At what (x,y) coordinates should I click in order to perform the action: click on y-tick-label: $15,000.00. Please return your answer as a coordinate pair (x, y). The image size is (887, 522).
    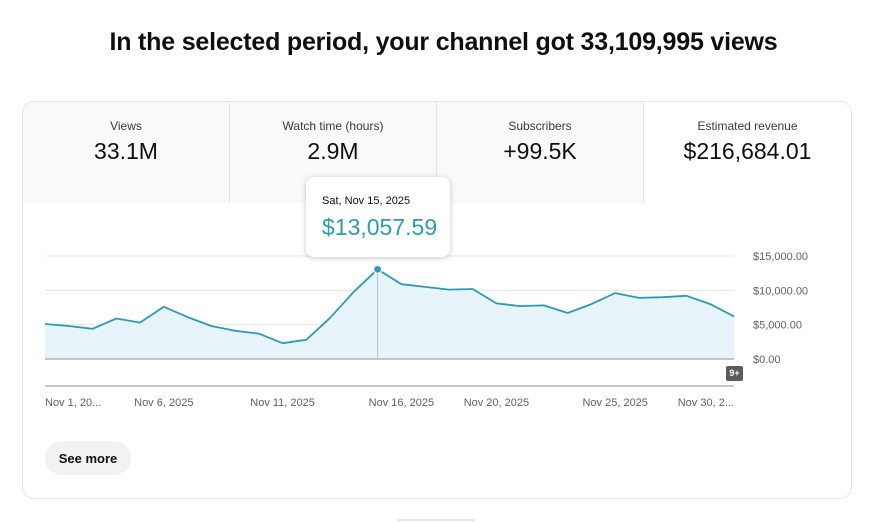
    Looking at the image, I should click on (780, 257).